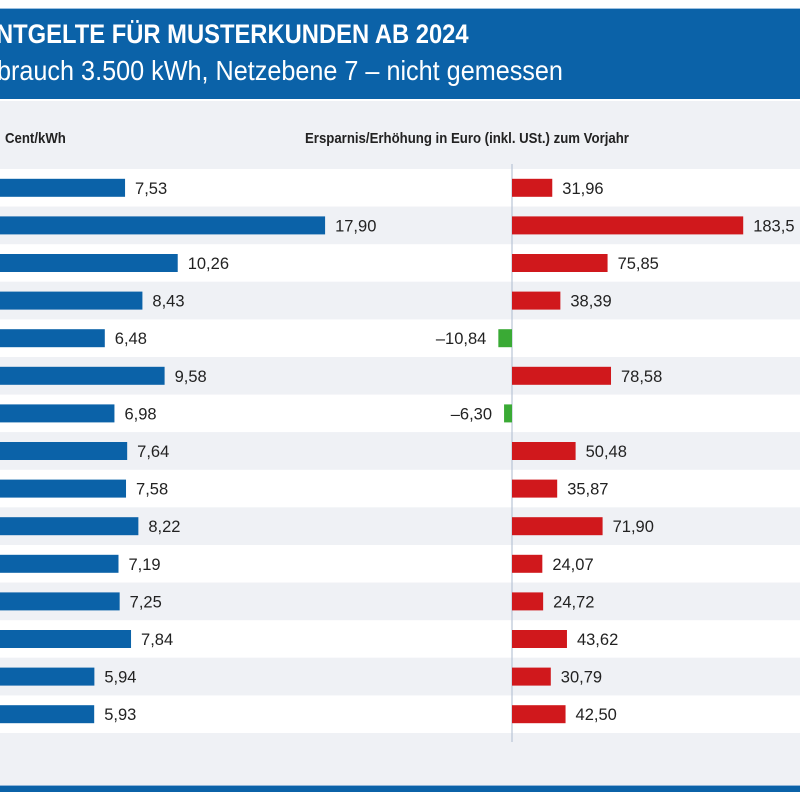 The height and width of the screenshot is (800, 800). Describe the element at coordinates (146, 602) in the screenshot. I see `left-bar-label: 7,25` at that location.